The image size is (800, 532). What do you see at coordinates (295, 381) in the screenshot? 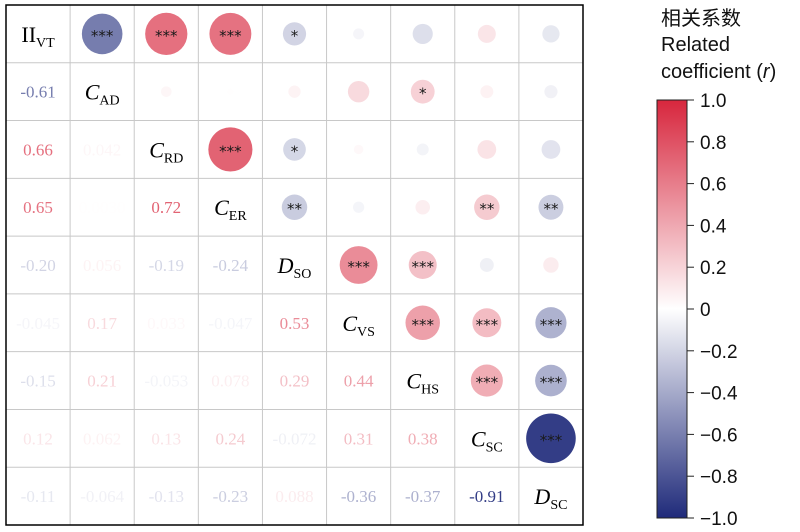
I see `coefficient-label: 0.29` at bounding box center [295, 381].